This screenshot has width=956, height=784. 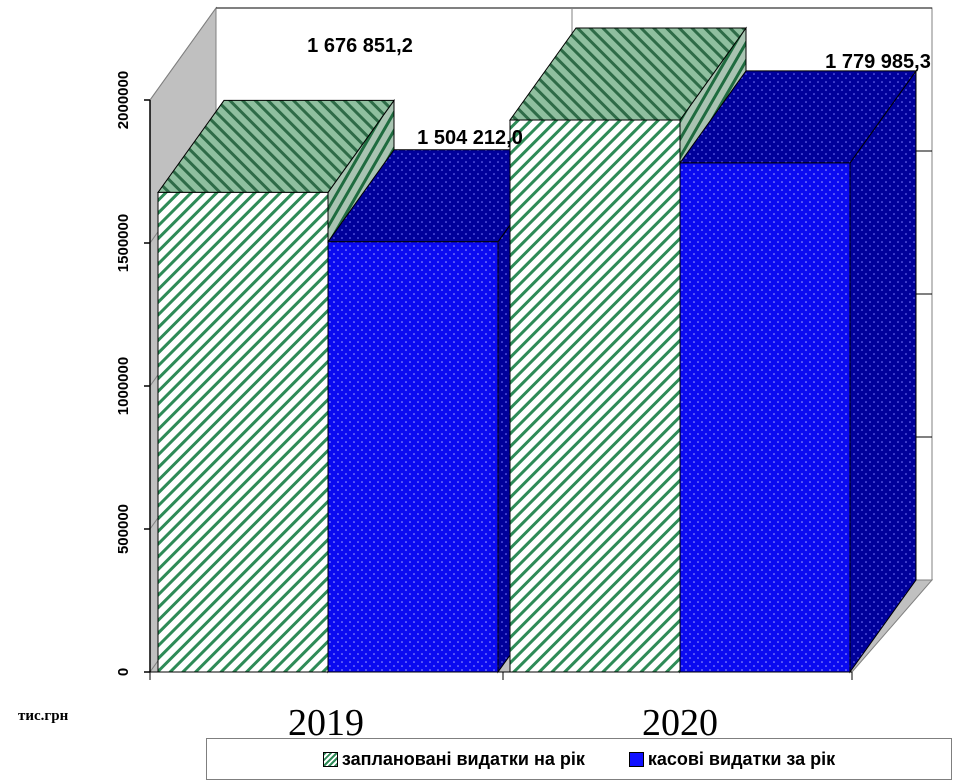 I want to click on y-tick-label: 1000000, so click(x=123, y=386).